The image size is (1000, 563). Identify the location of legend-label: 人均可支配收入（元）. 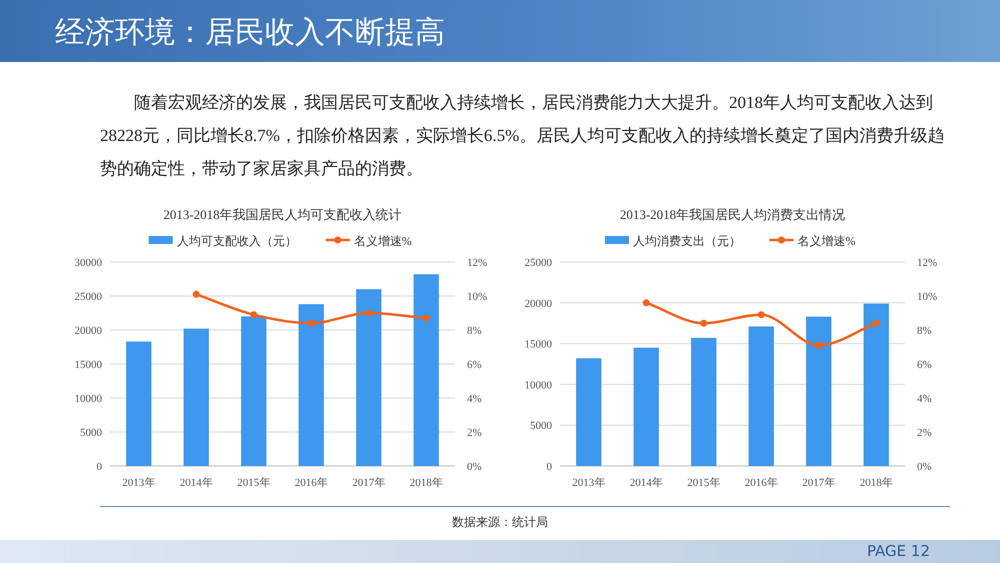
(236, 241).